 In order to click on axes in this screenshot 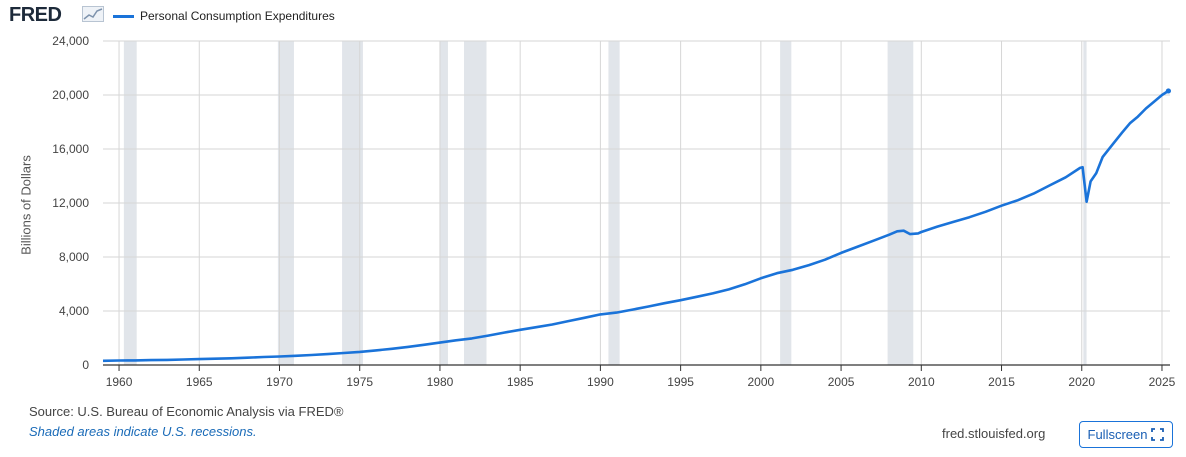, I will do `click(636, 367)`.